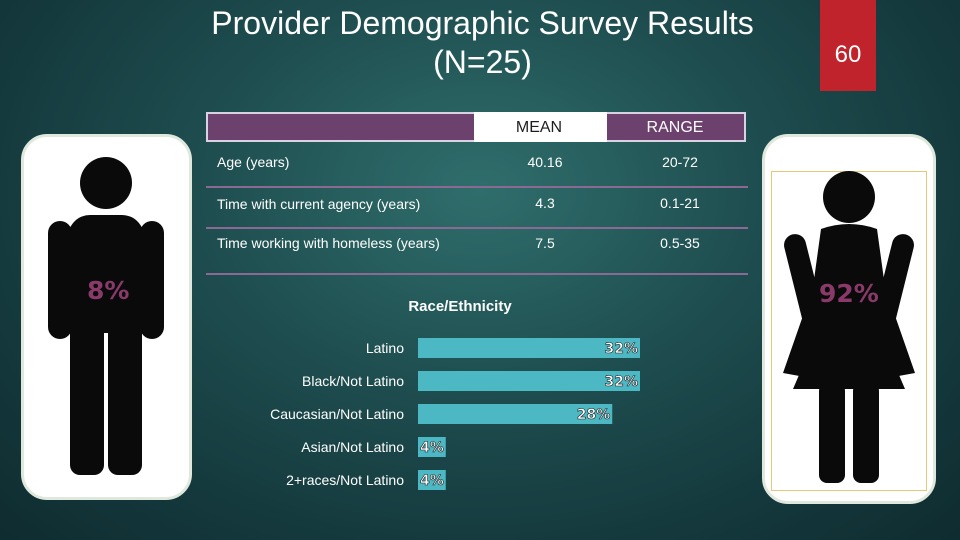 The height and width of the screenshot is (540, 960). Describe the element at coordinates (385, 348) in the screenshot. I see `bar-category-label: Latino` at that location.